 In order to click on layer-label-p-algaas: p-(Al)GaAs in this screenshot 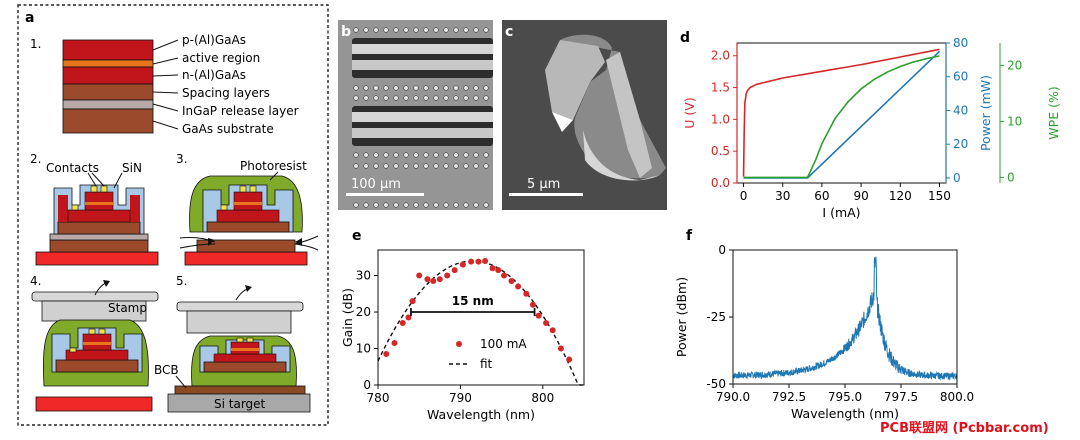, I will do `click(214, 40)`.